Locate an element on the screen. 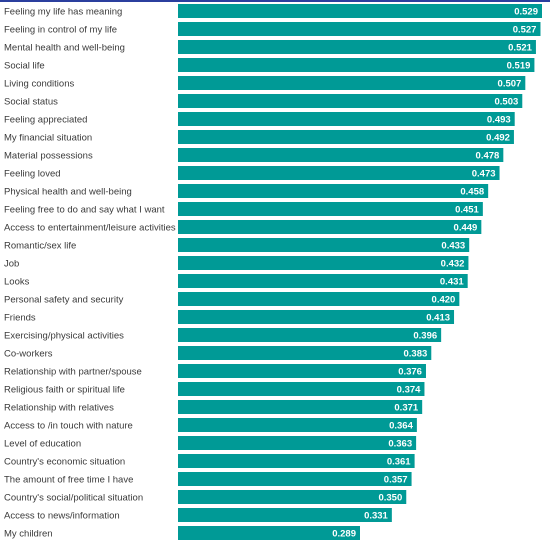 The height and width of the screenshot is (540, 550). category-label: Country's social/political situation is located at coordinates (73, 498).